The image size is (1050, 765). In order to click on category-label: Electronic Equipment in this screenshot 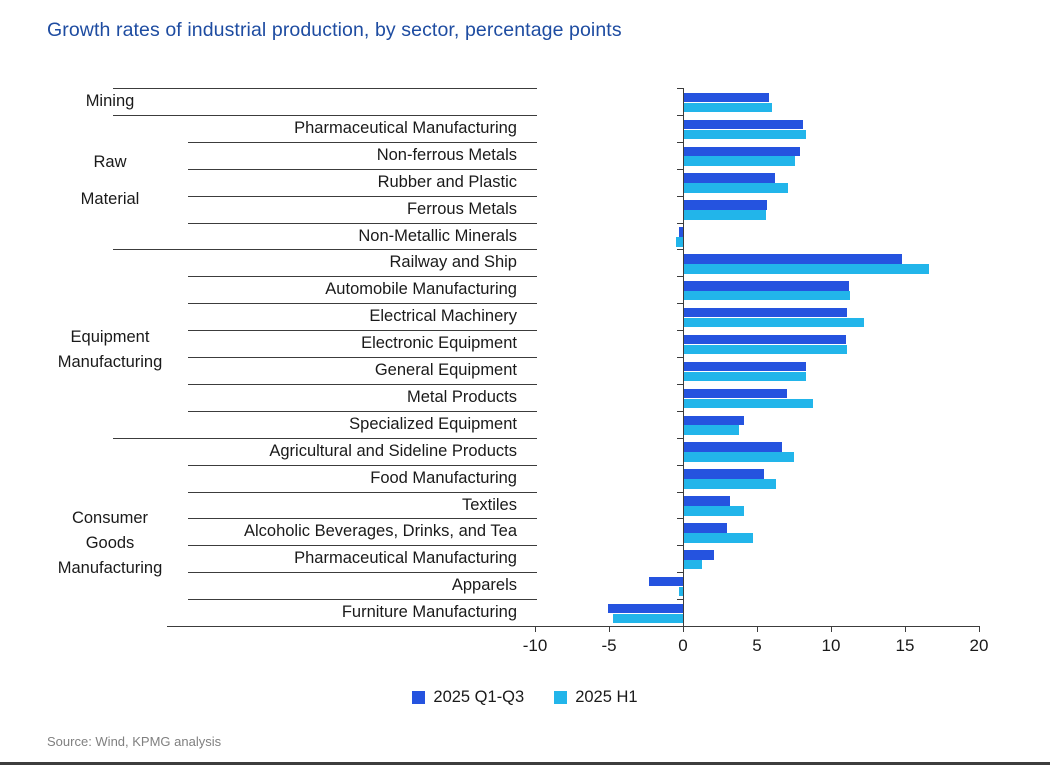, I will do `click(439, 343)`.